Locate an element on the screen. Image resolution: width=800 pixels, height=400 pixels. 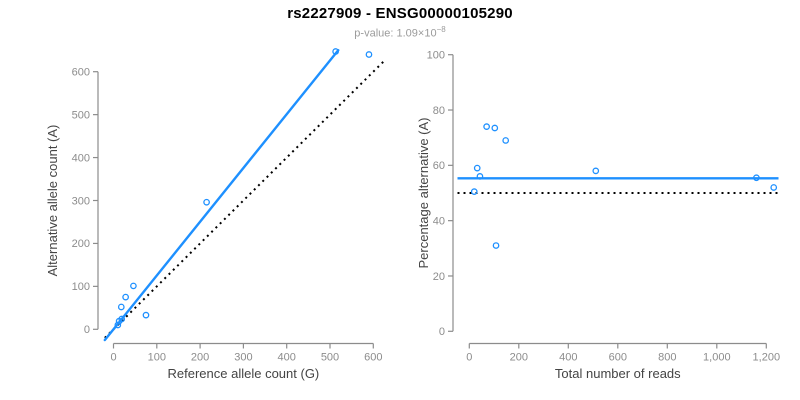
x-tick-label: 800 is located at coordinates (667, 358).